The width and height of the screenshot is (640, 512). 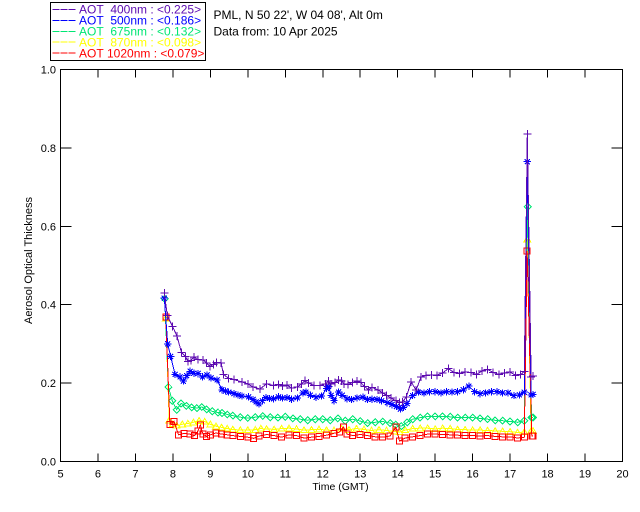 I want to click on svg-text: 7, so click(x=135, y=475).